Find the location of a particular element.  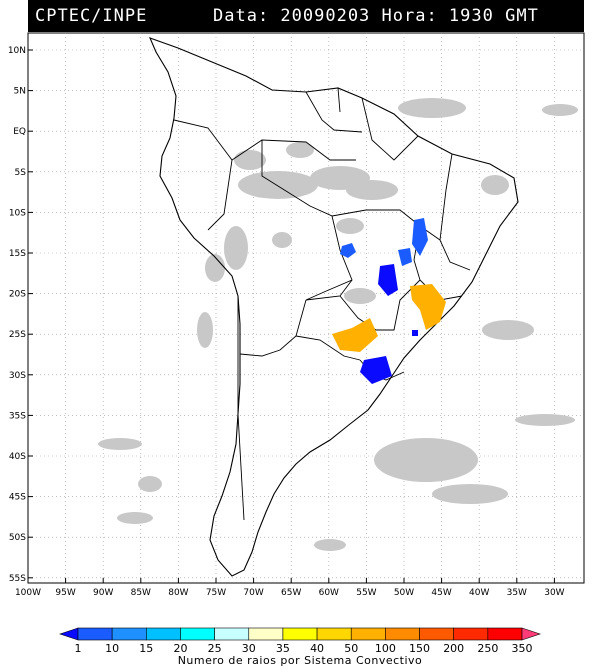

colorbar-label: 150 is located at coordinates (419, 648).